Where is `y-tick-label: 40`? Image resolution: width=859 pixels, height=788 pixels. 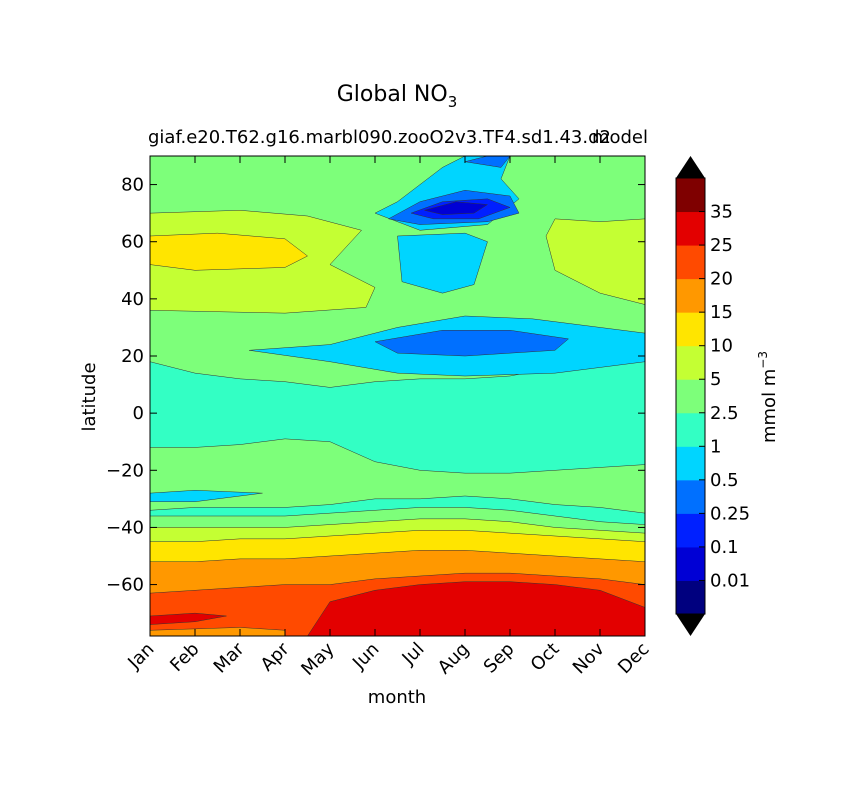 y-tick-label: 40 is located at coordinates (132, 299).